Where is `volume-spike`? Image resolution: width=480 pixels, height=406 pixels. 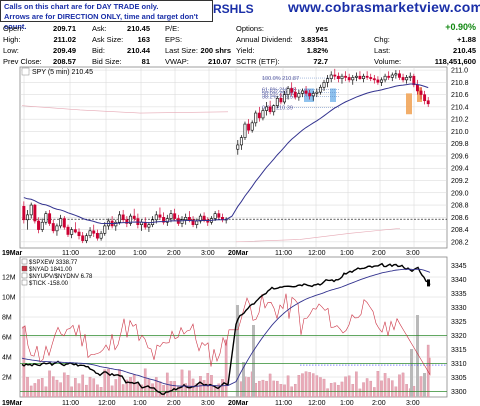 volume-spike is located at coordinates (417, 356).